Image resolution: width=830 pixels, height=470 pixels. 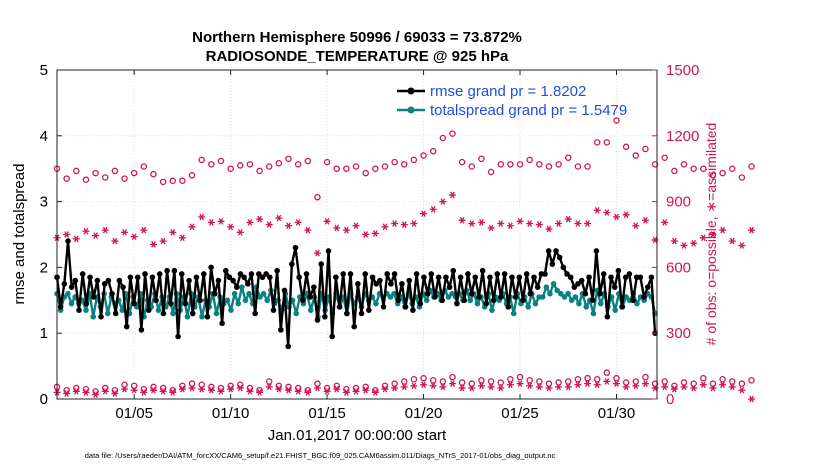 What do you see at coordinates (411, 110) in the screenshot?
I see `legend-spread-marker` at bounding box center [411, 110].